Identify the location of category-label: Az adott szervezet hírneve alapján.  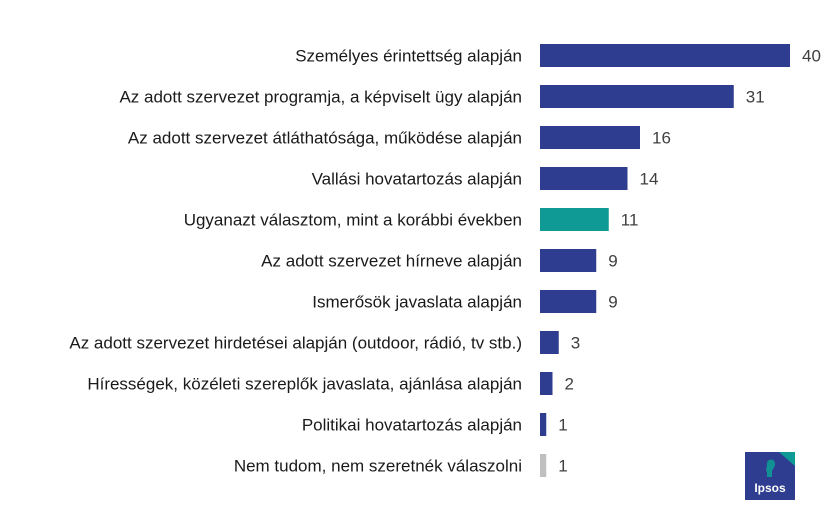
(391, 261).